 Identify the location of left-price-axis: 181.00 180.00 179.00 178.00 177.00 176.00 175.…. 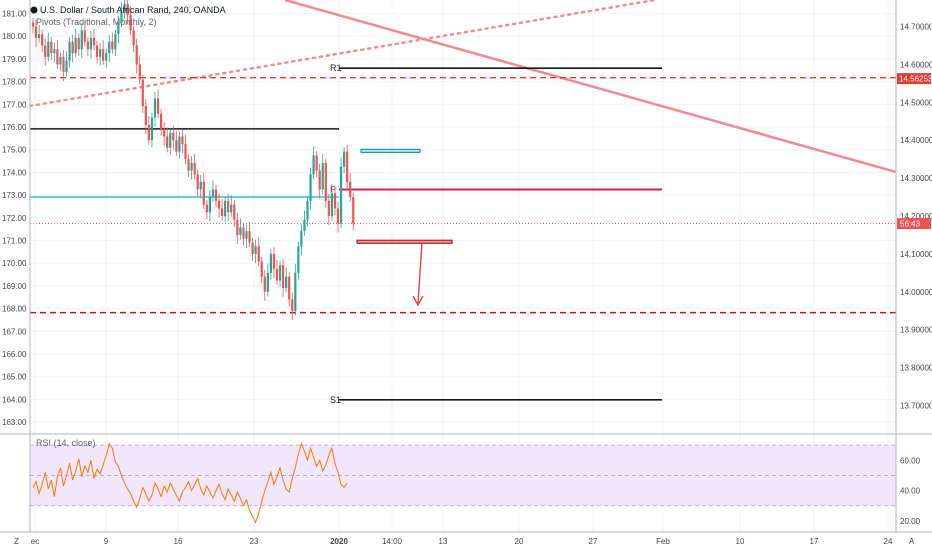
(14, 219).